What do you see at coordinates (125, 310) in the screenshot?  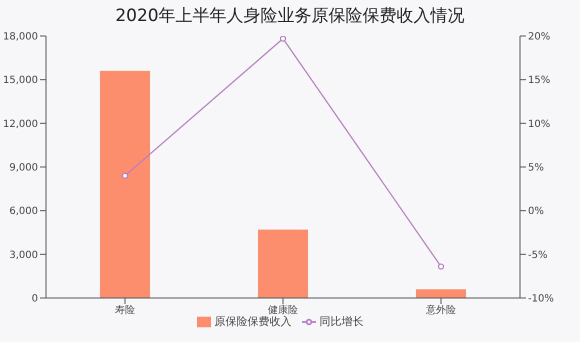 I see `x-tick-label: 寿险` at bounding box center [125, 310].